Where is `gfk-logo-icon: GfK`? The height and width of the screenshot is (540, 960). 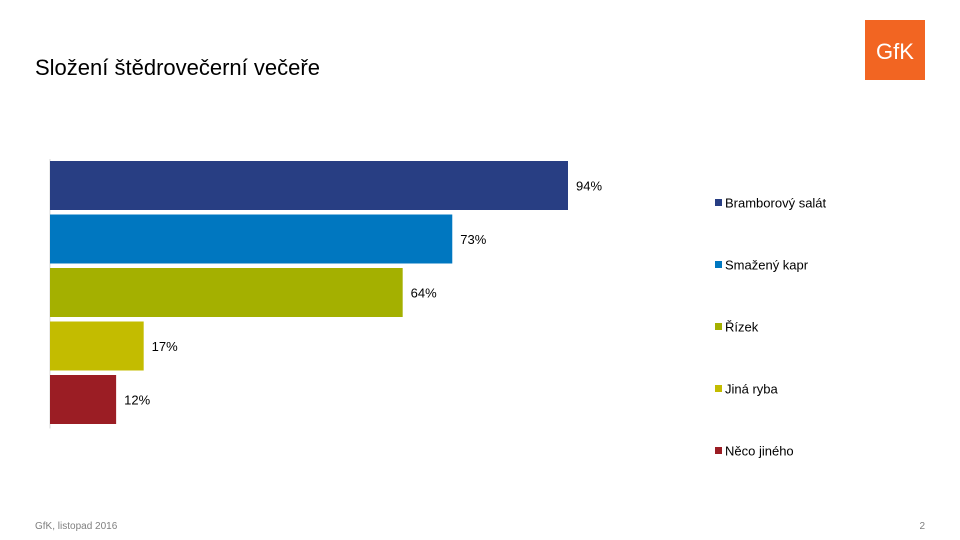
gfk-logo-icon: GfK is located at coordinates (895, 51).